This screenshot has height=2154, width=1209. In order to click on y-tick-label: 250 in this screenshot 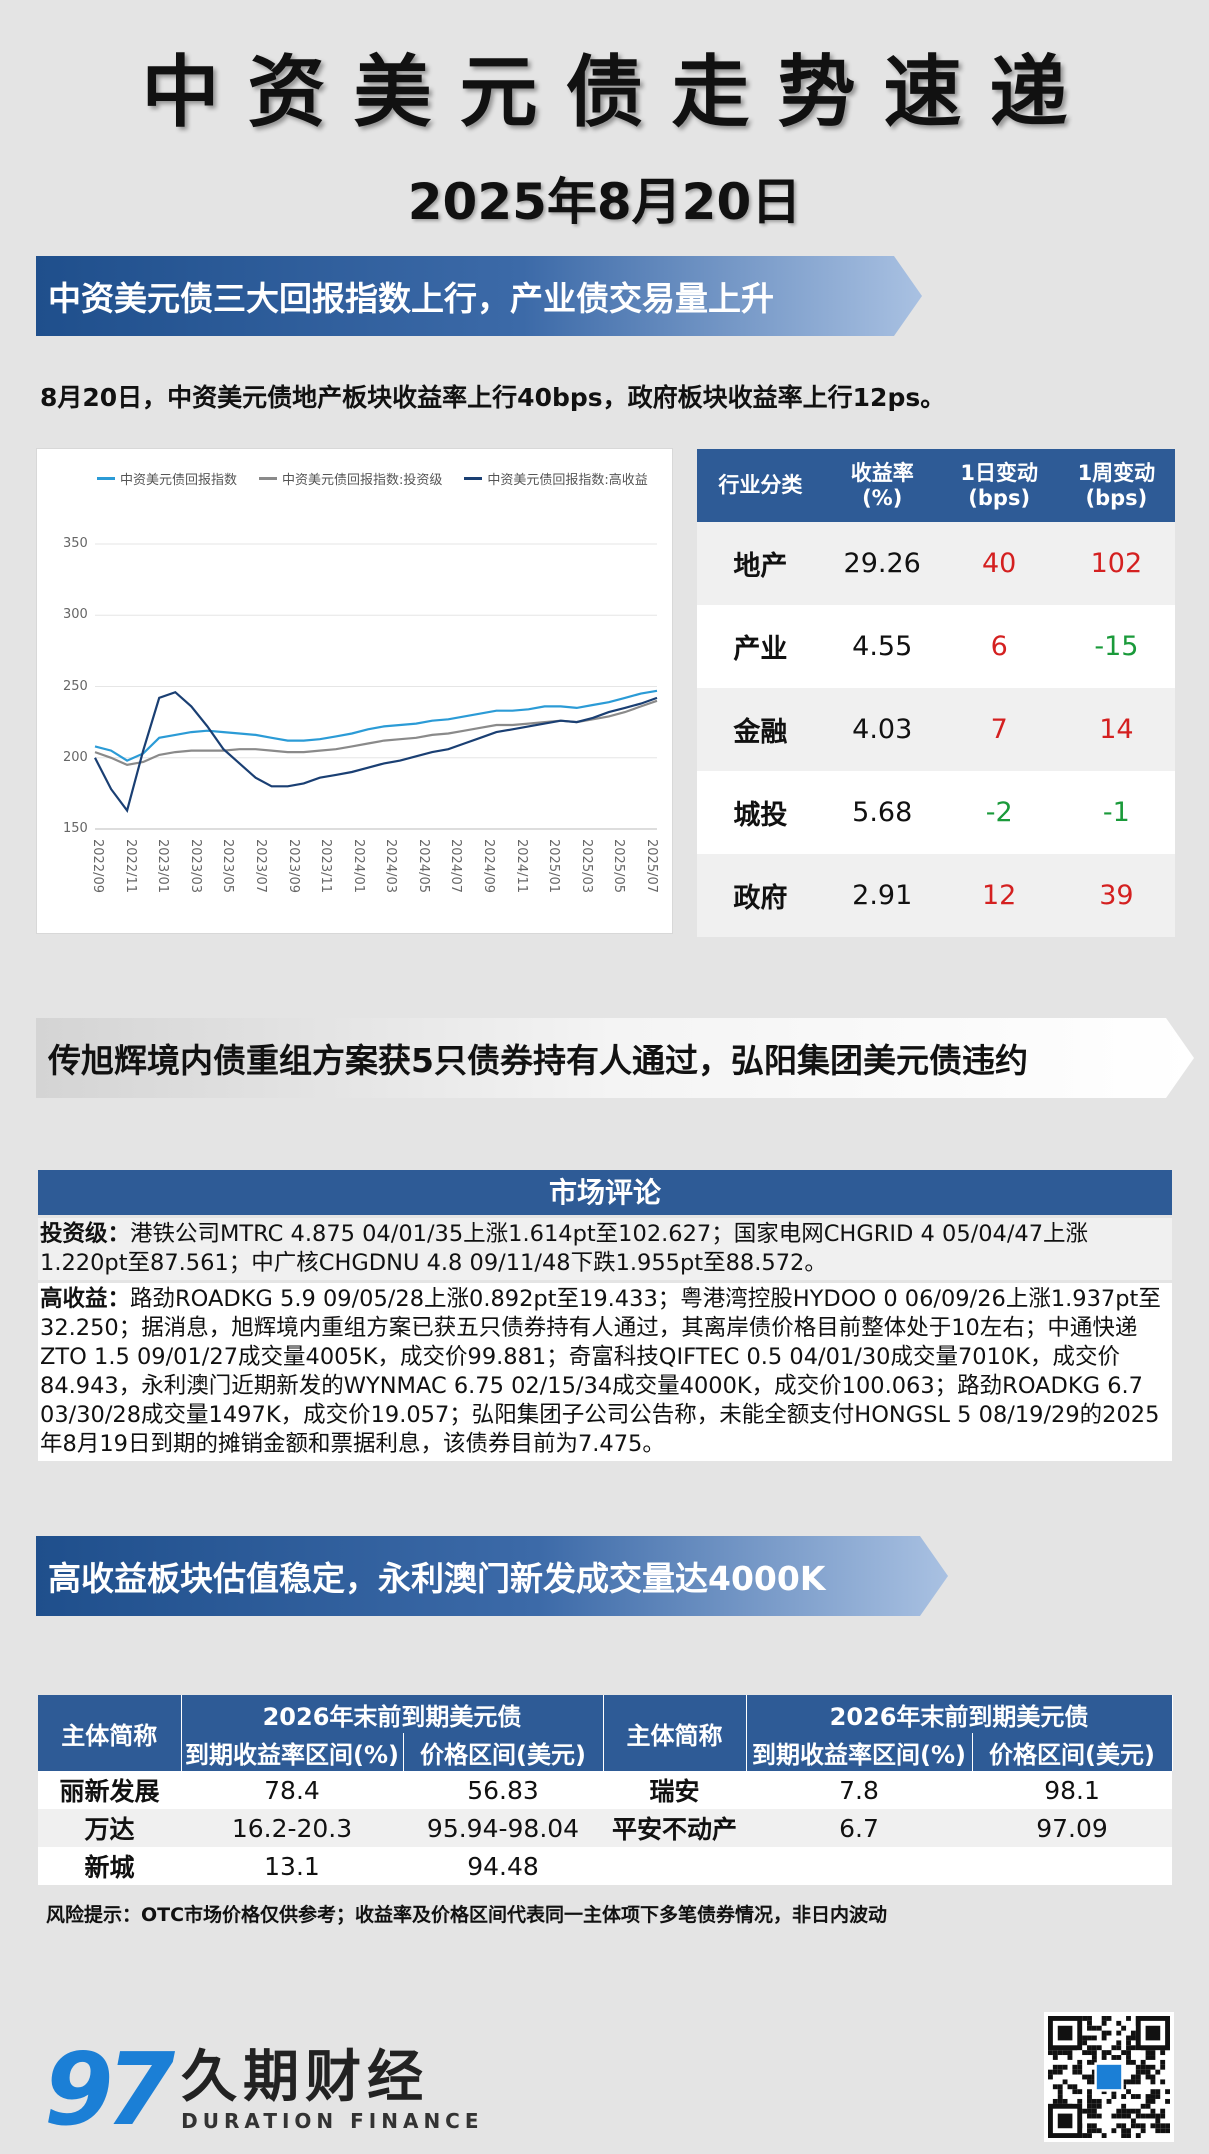, I will do `click(75, 686)`.